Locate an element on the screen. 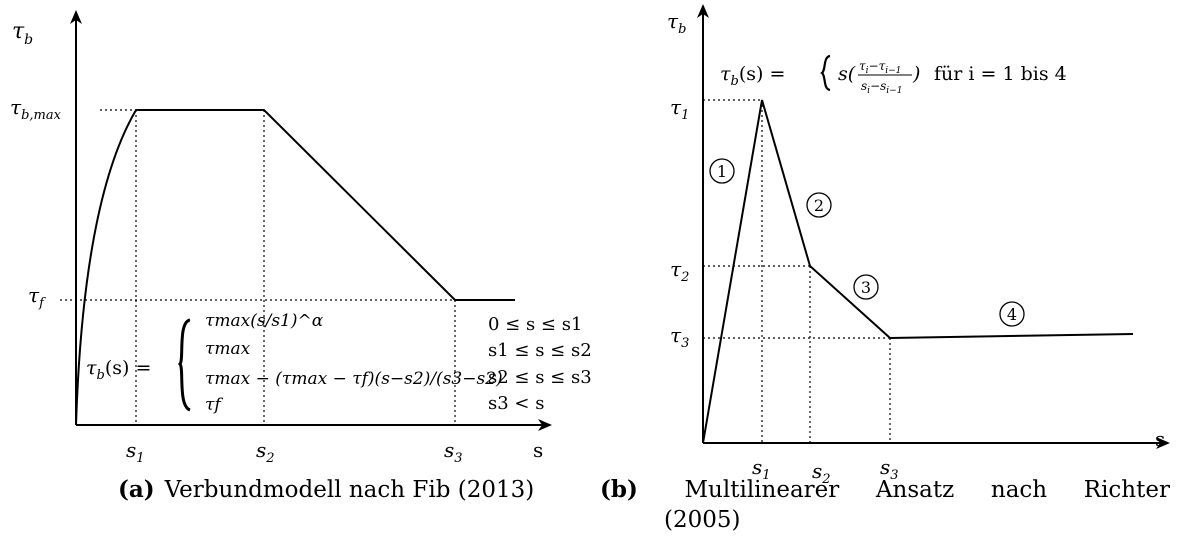 Image resolution: width=1178 pixels, height=547 pixels. panel-b-segment-marker-3: 3 is located at coordinates (866, 287).